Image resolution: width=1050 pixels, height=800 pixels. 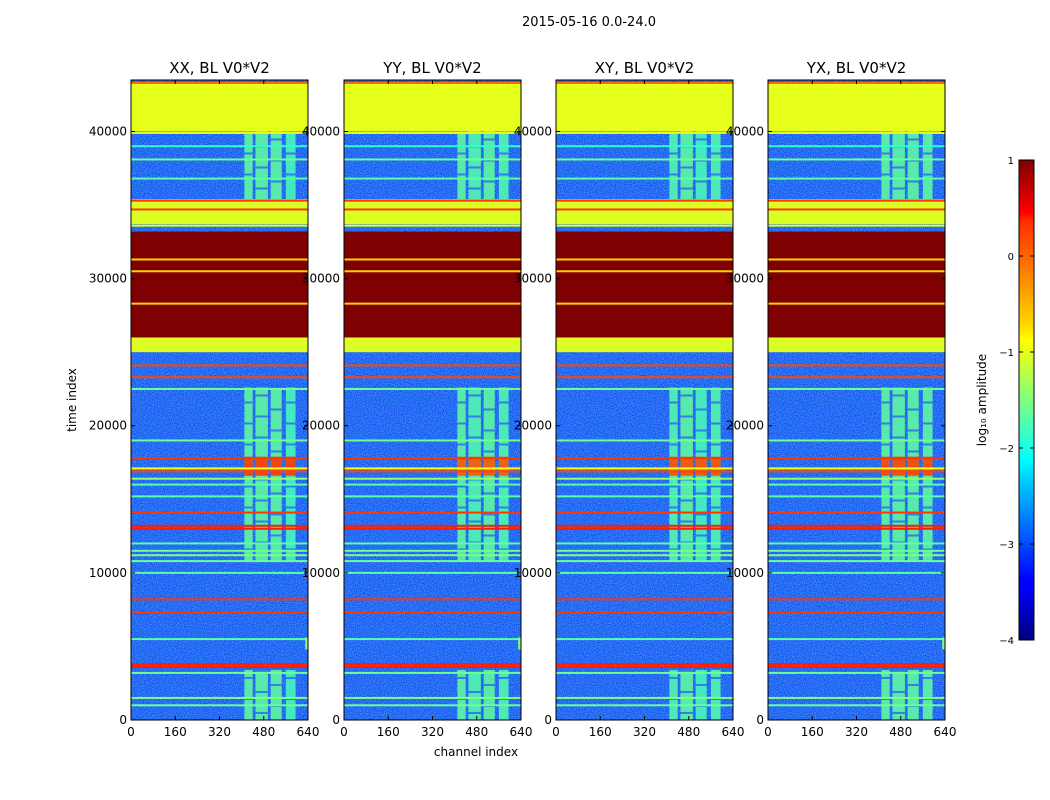 I want to click on colorbar-tick-label: −2, so click(x=1006, y=449).